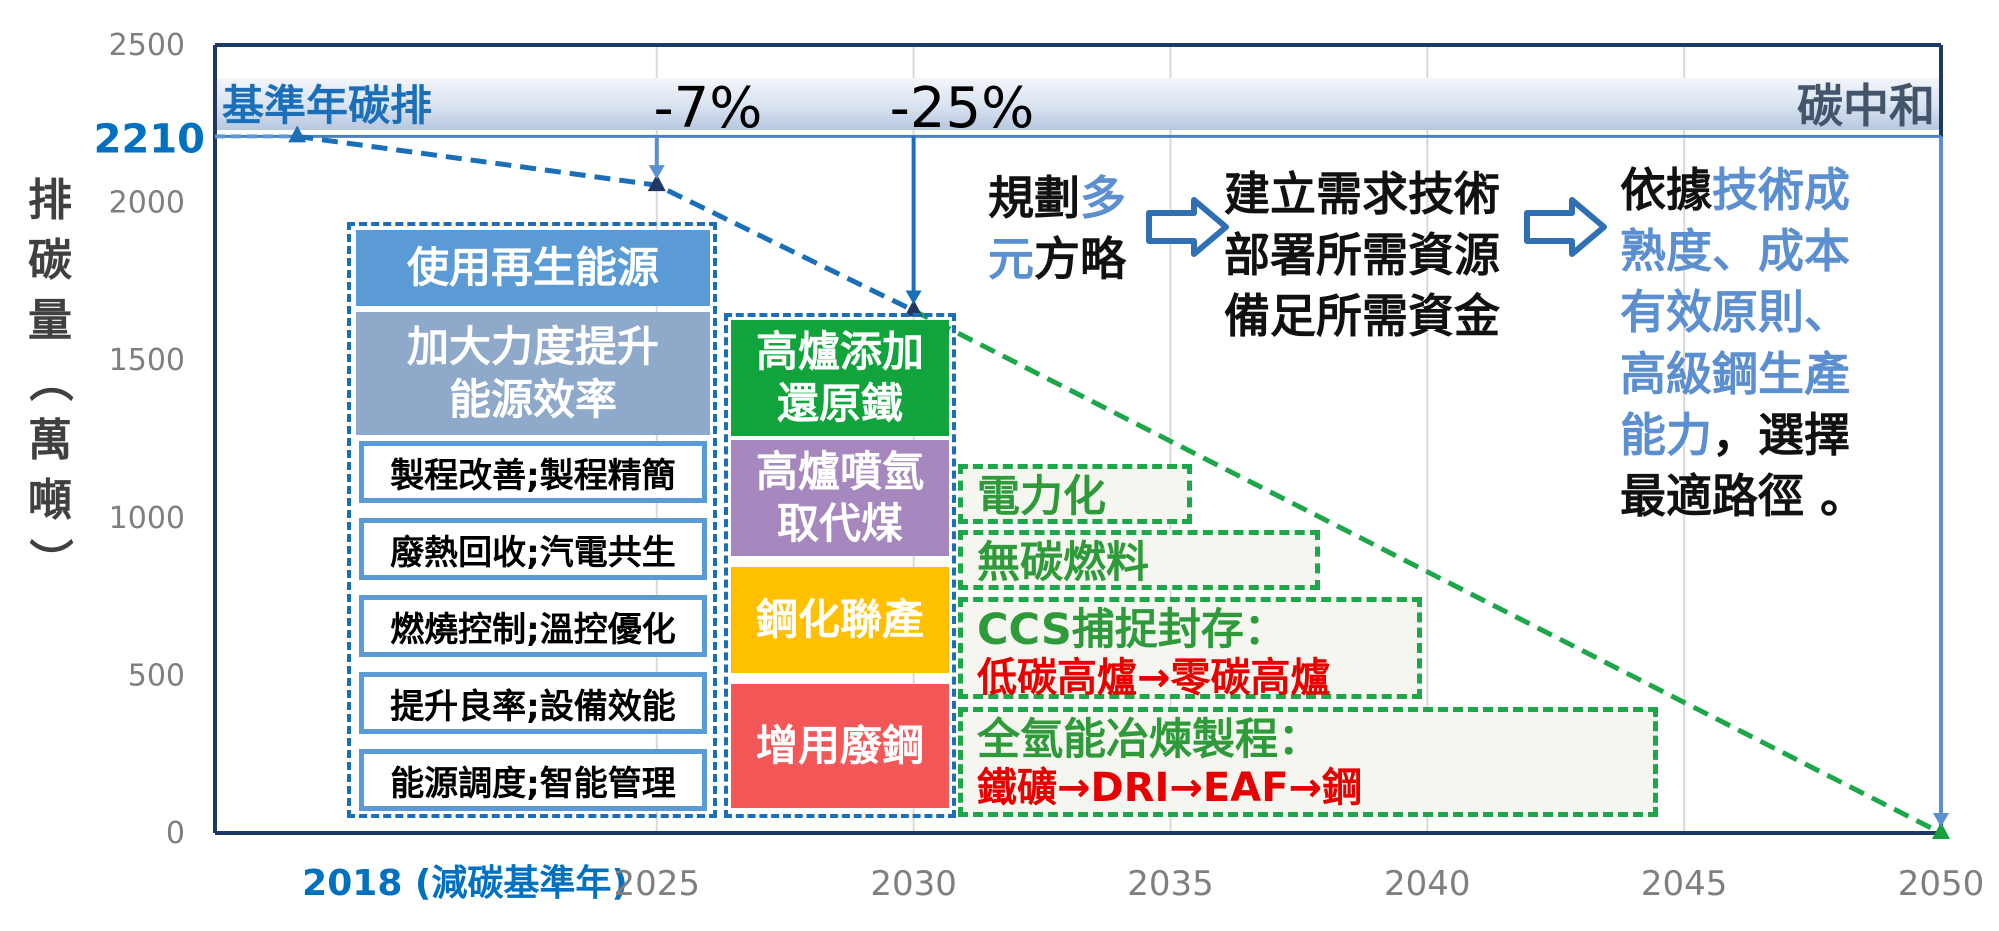 This screenshot has width=1999, height=931. I want to click on measure-item: 提升良率;設備效能, so click(533, 703).